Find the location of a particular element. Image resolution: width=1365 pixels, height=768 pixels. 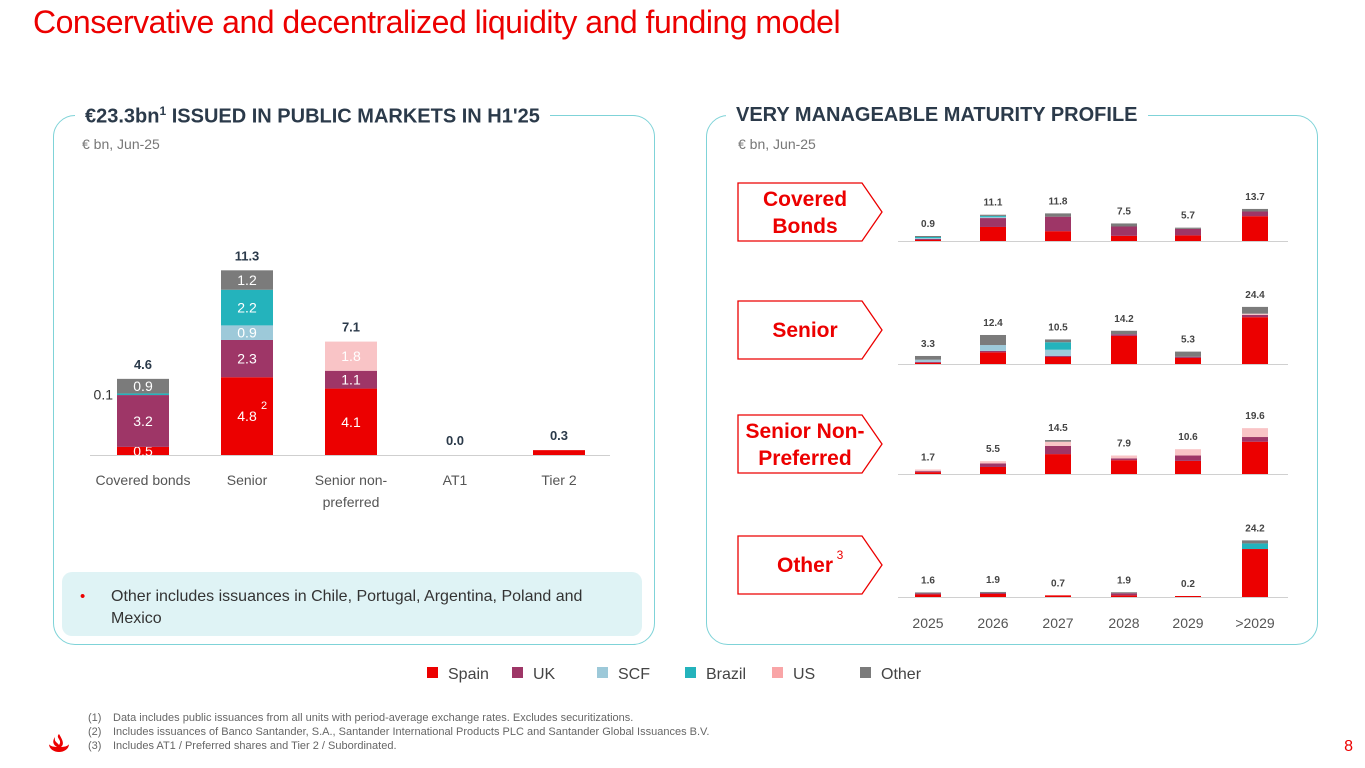

total-label: 14.5 is located at coordinates (1058, 428).